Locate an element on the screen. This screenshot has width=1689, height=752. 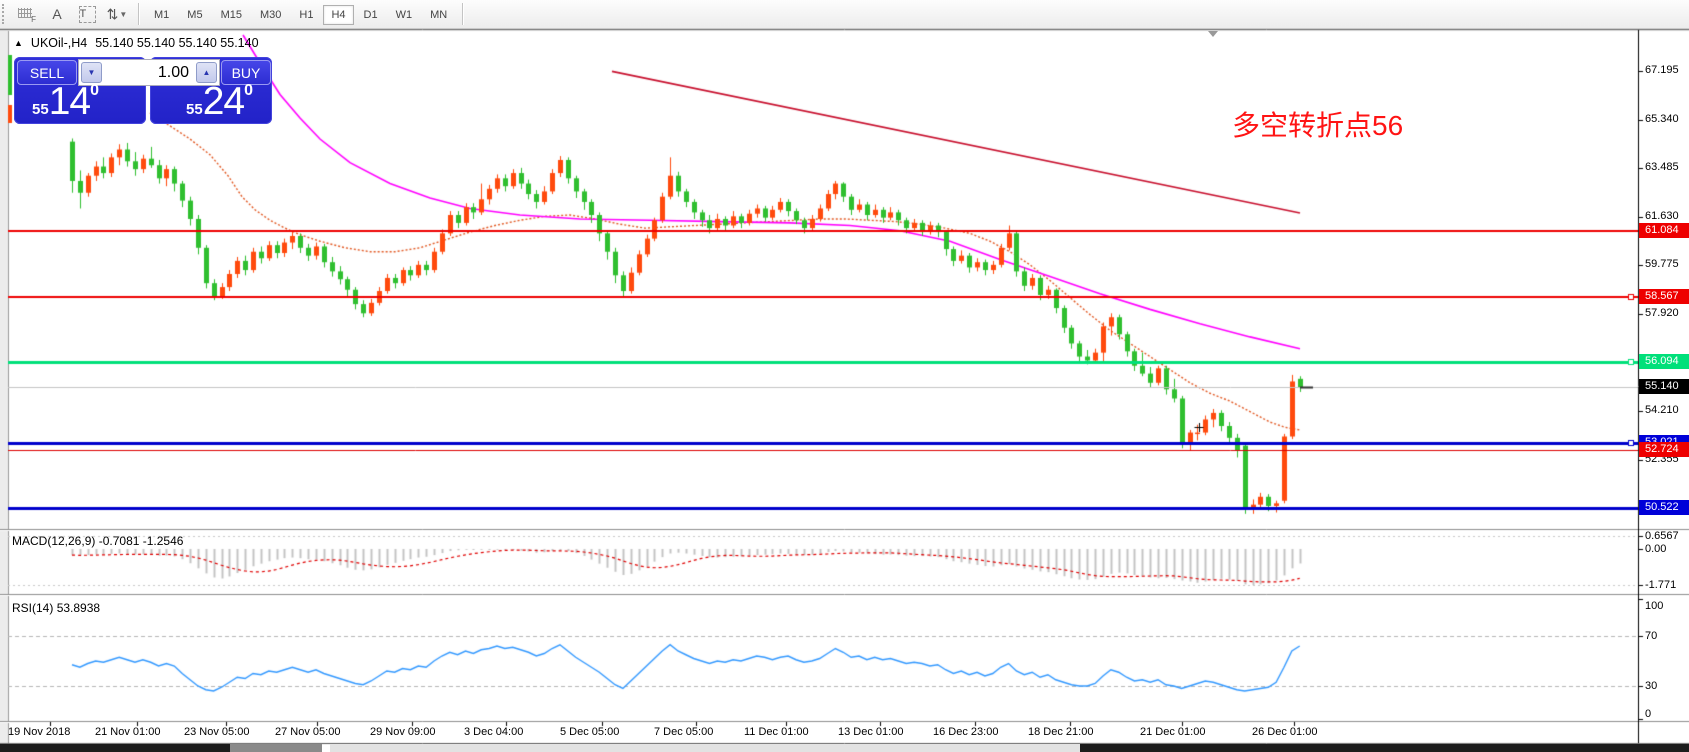
buy-button: BUY is located at coordinates (246, 72).